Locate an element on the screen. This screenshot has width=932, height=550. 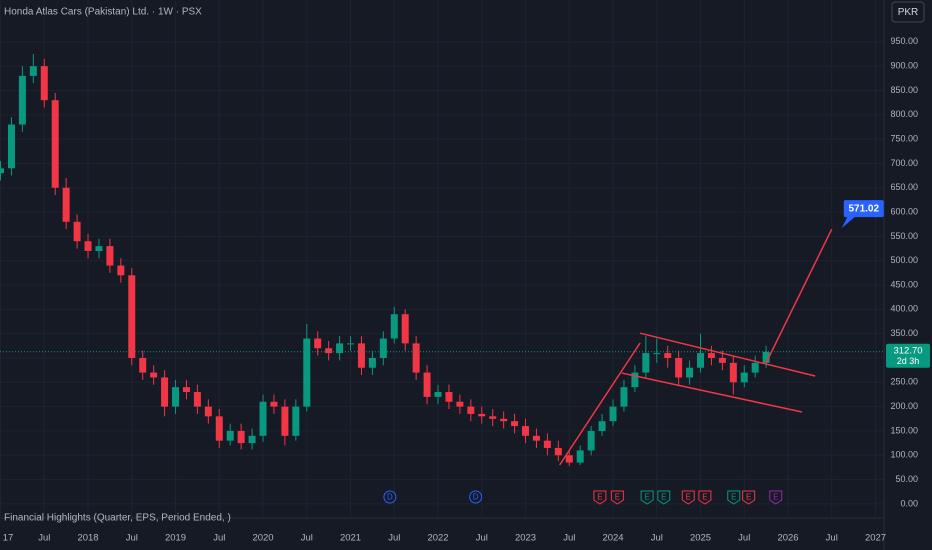
y-tick-label: 500.00 is located at coordinates (904, 260).